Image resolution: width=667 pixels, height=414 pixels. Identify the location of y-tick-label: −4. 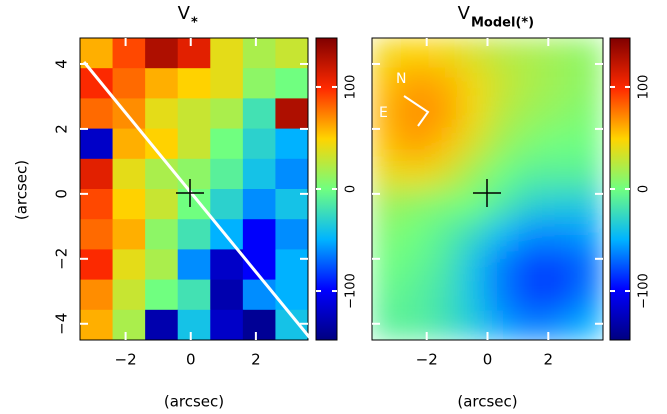
(62, 324).